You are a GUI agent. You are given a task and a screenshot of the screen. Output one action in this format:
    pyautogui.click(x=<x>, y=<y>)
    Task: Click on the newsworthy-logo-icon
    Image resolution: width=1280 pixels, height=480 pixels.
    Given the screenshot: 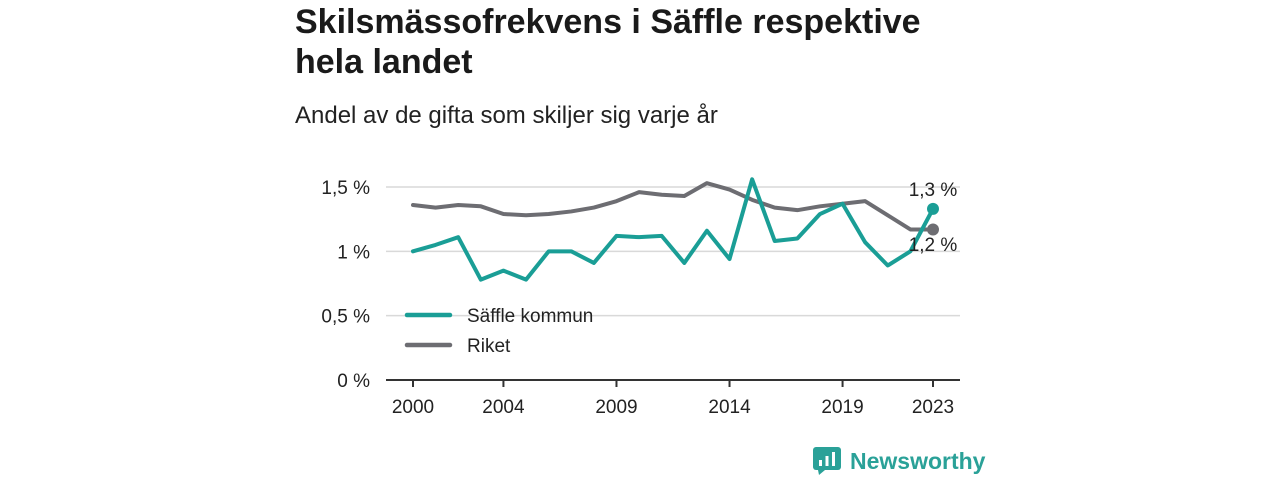 What is the action you would take?
    pyautogui.click(x=827, y=461)
    